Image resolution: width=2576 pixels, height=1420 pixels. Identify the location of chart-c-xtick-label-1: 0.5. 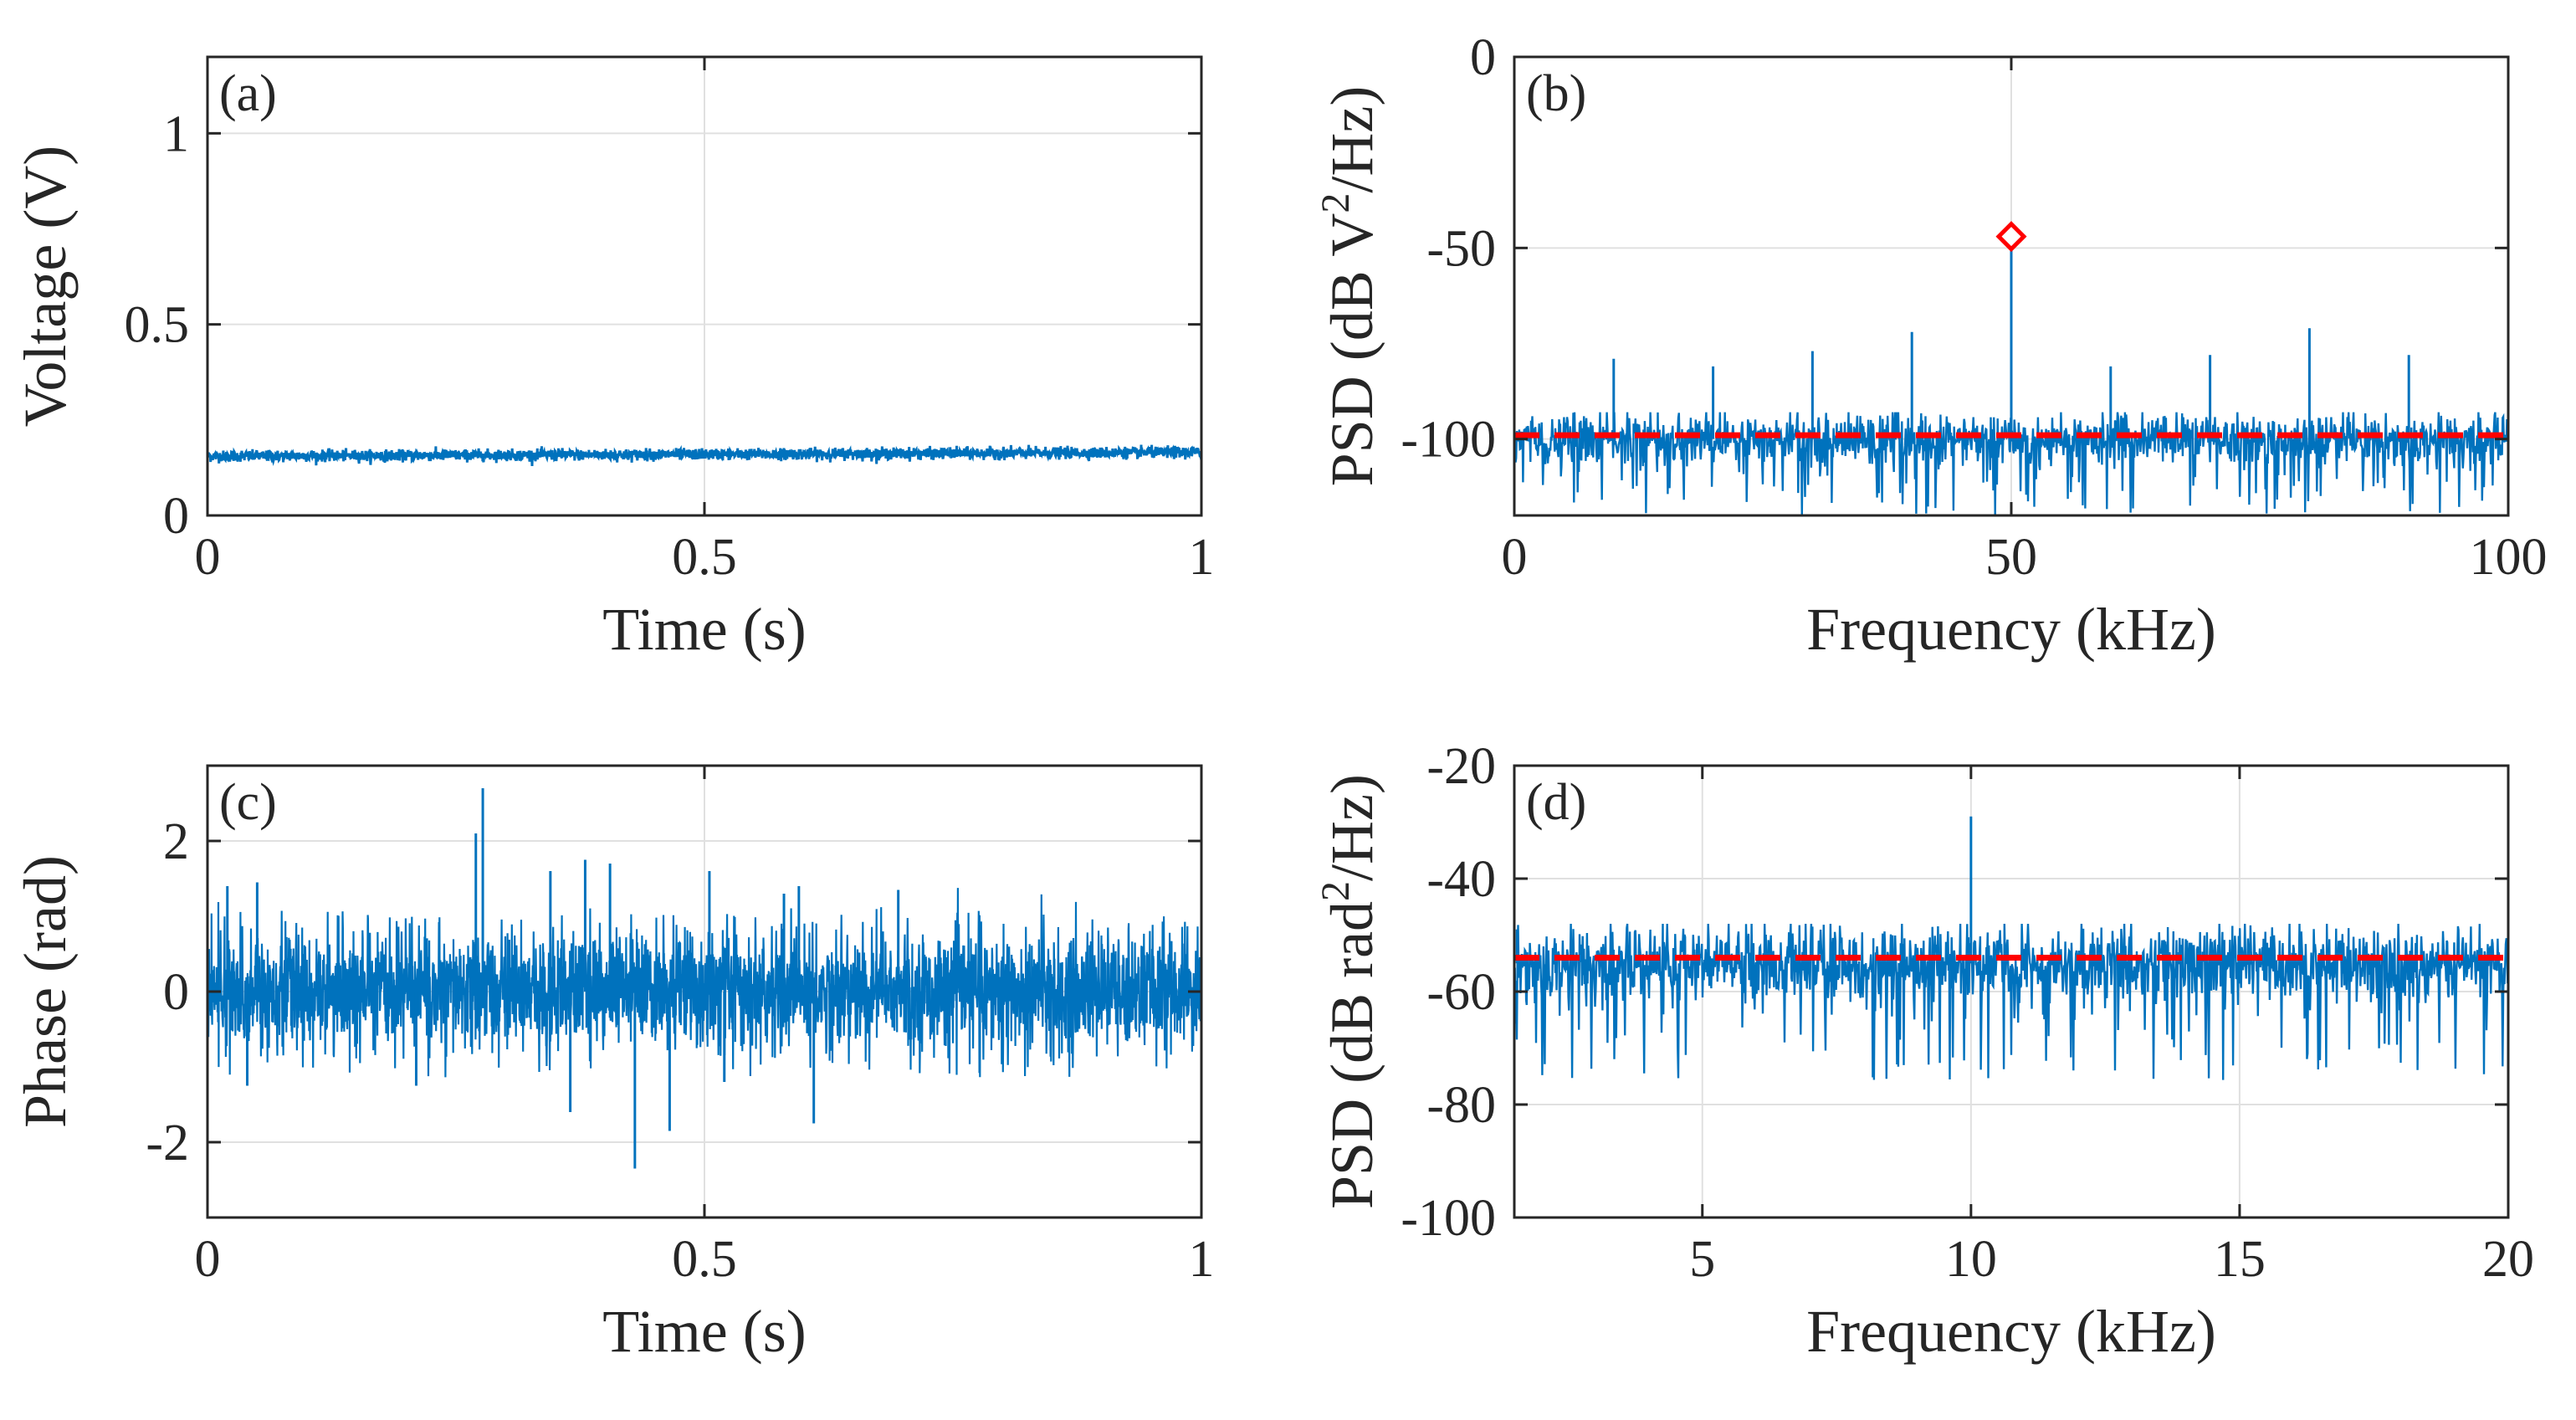
(705, 1259).